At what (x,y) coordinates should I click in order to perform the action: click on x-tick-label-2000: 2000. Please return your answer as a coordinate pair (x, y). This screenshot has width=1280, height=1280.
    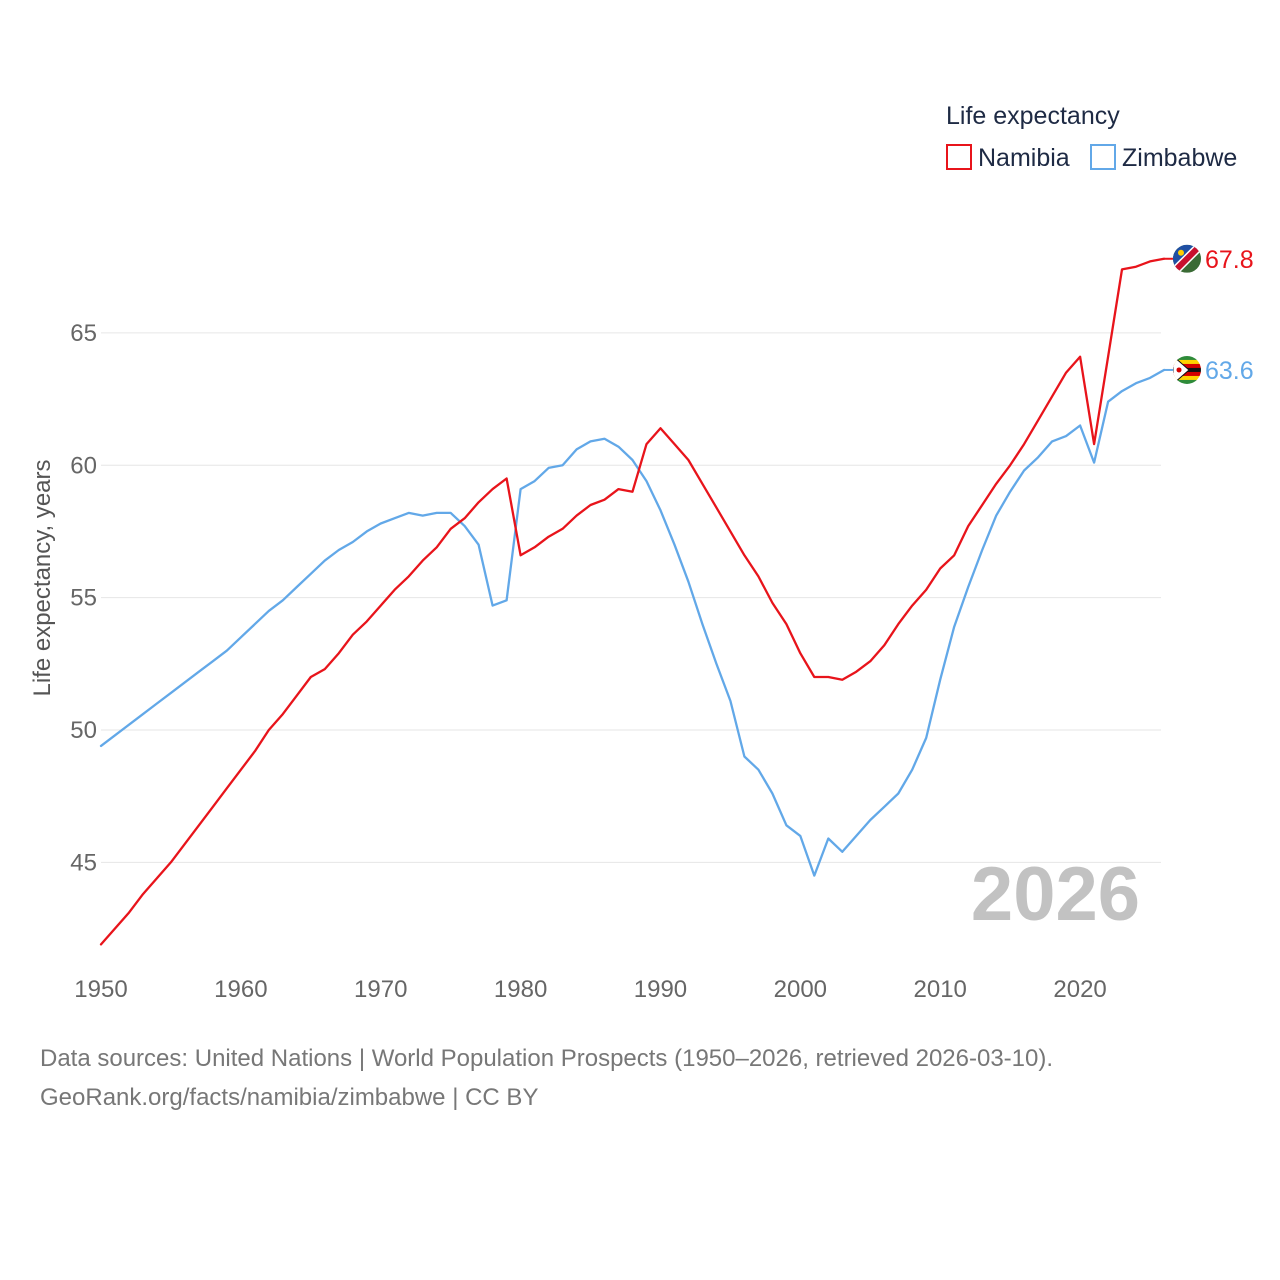
    Looking at the image, I should click on (800, 989).